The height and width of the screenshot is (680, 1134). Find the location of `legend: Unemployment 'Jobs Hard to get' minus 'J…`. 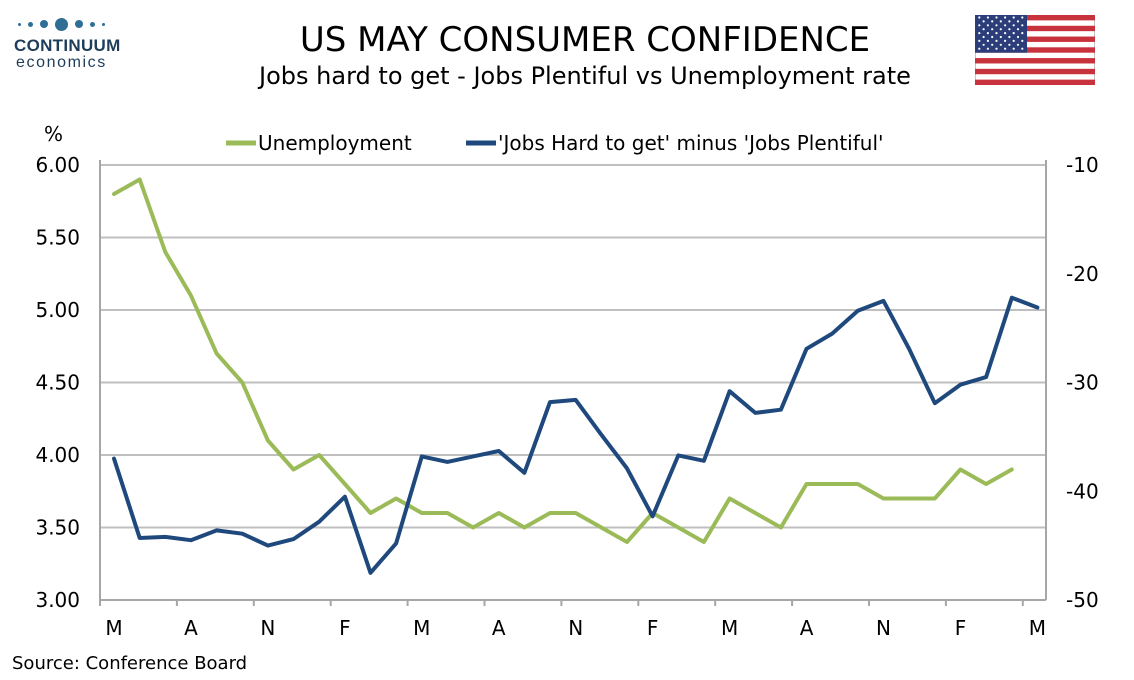

legend: Unemployment 'Jobs Hard to get' minus 'J… is located at coordinates (555, 143).